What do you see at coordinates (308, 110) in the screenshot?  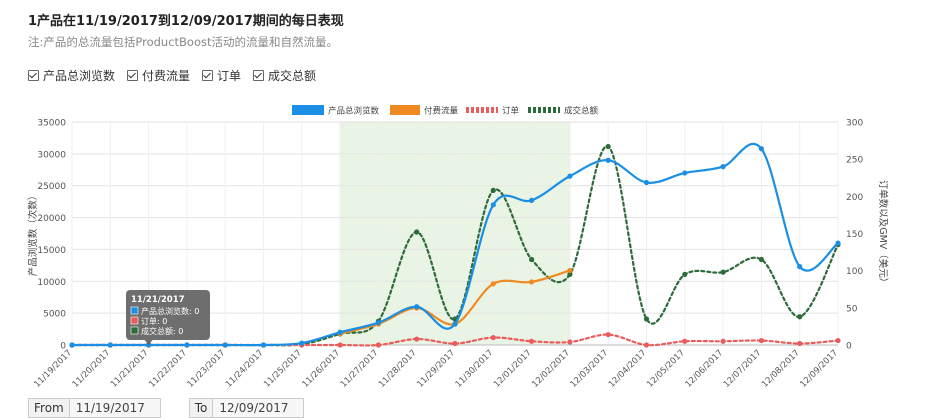 I see `legend-swatch` at bounding box center [308, 110].